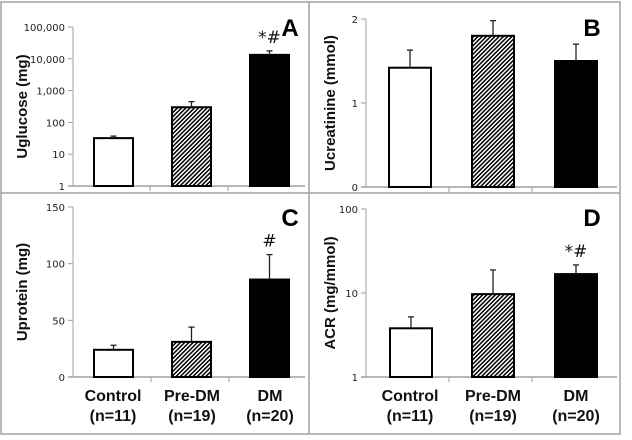 The image size is (632, 440). Describe the element at coordinates (50, 92) in the screenshot. I see `y-tick-label: 1,000` at that location.